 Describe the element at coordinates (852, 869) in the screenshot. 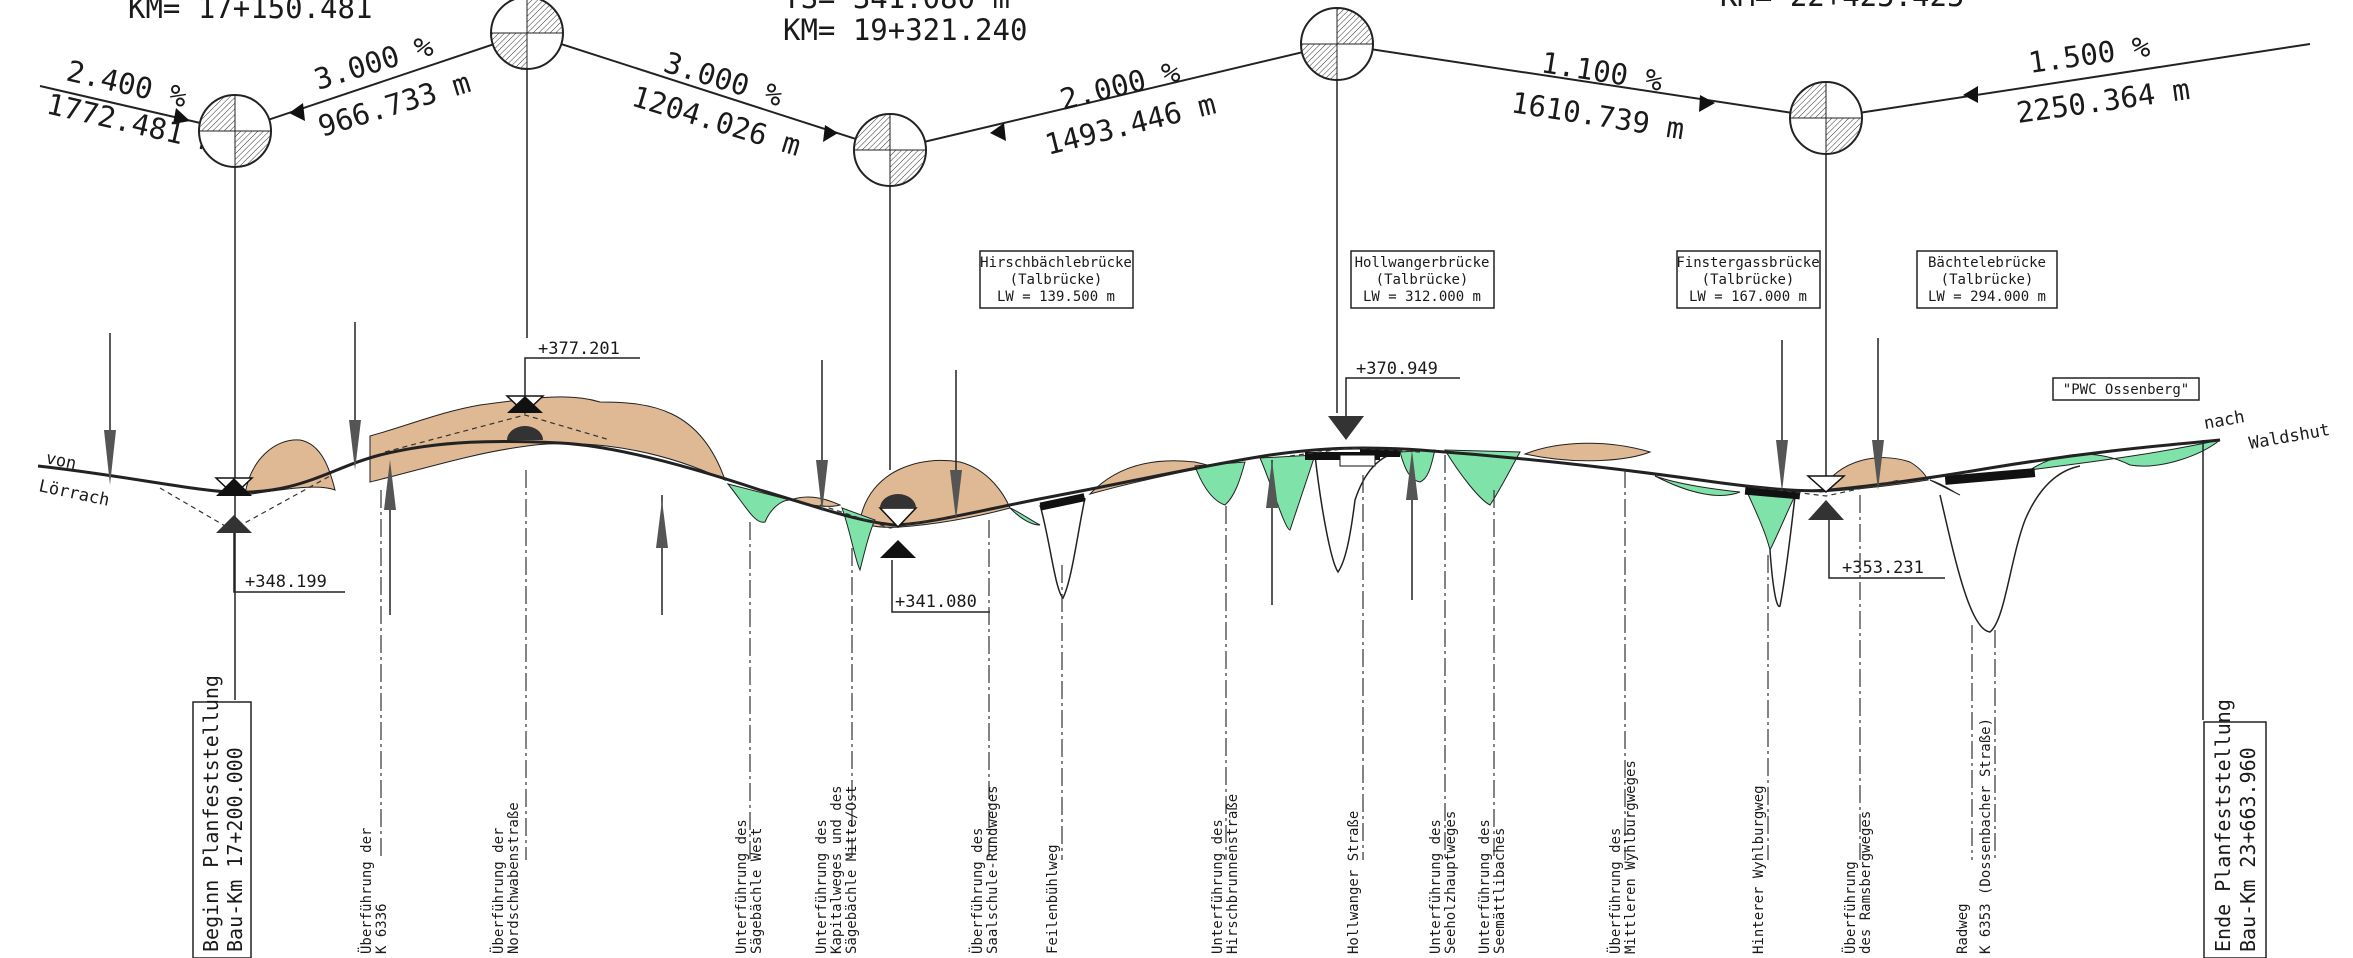

I see `structure-4-l3: Sägebächle Mitte/Ost` at that location.